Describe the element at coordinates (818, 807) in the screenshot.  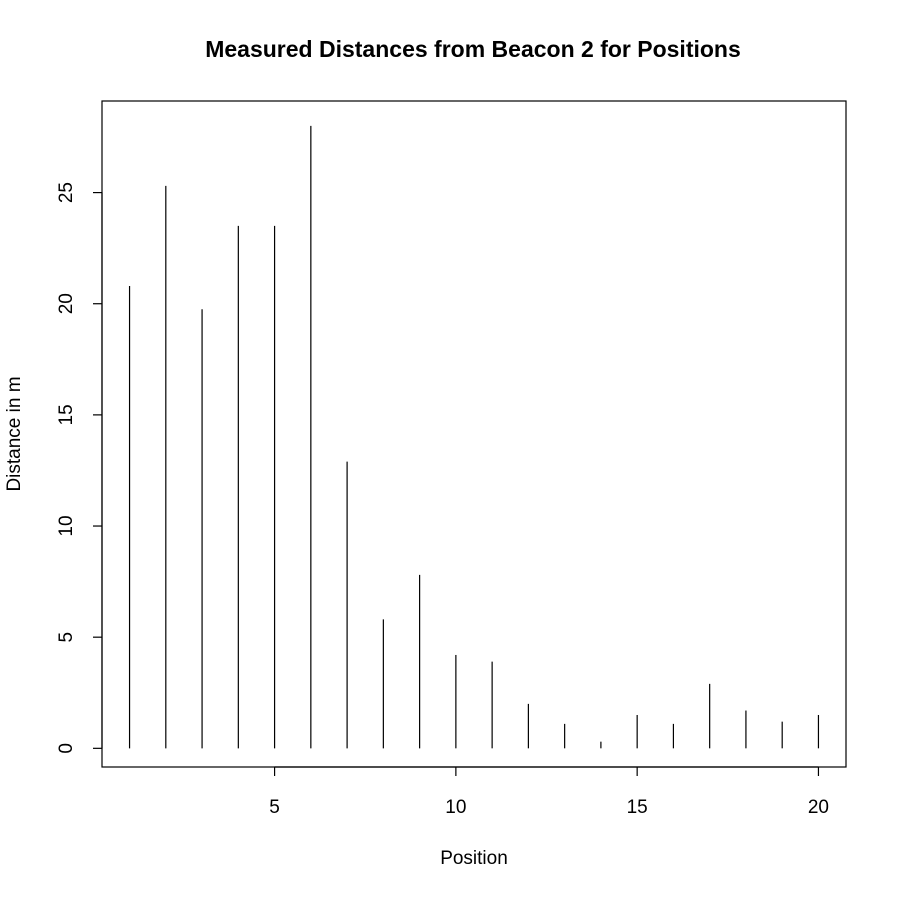
I see `x-tick-label-20: 20` at that location.